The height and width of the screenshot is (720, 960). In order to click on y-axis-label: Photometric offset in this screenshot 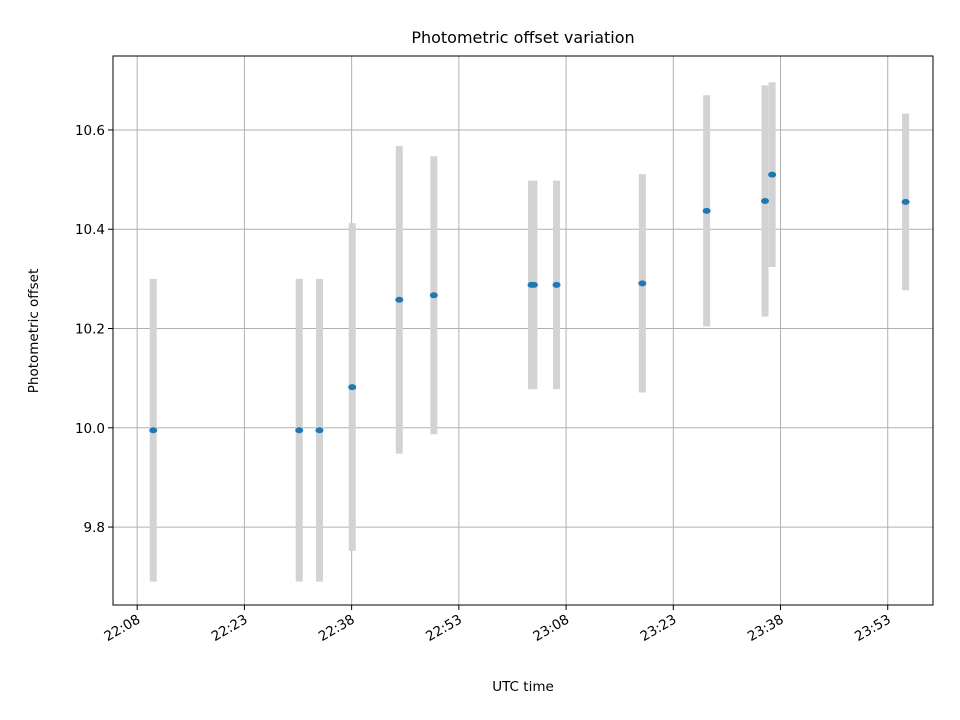, I will do `click(34, 331)`.